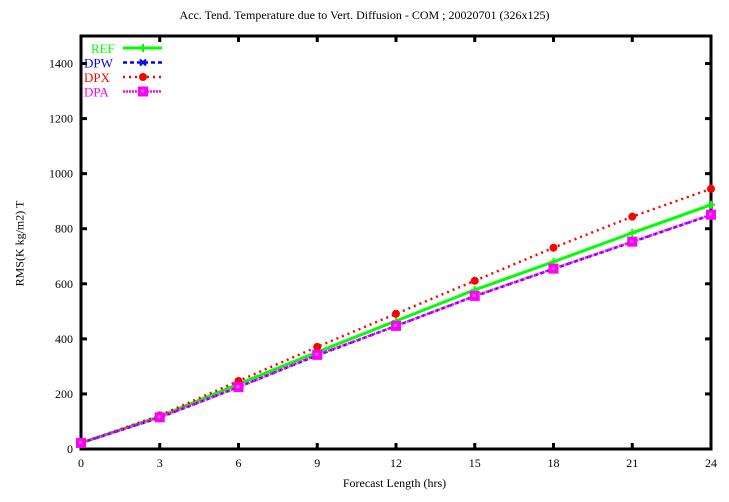  What do you see at coordinates (64, 229) in the screenshot?
I see `y-tick-label: 800` at bounding box center [64, 229].